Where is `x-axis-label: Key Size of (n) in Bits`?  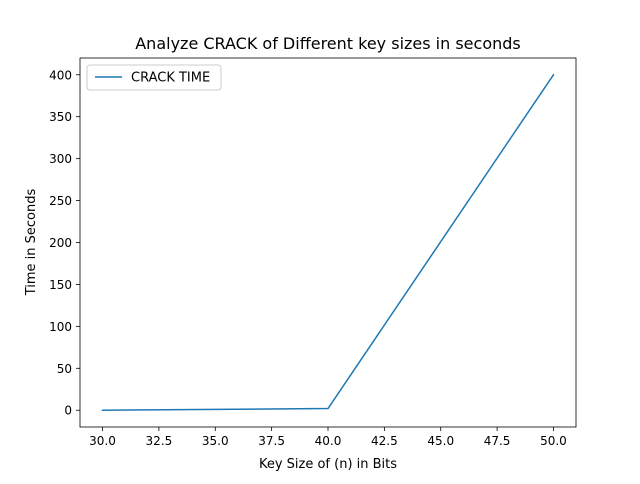 x-axis-label: Key Size of (n) in Bits is located at coordinates (328, 464).